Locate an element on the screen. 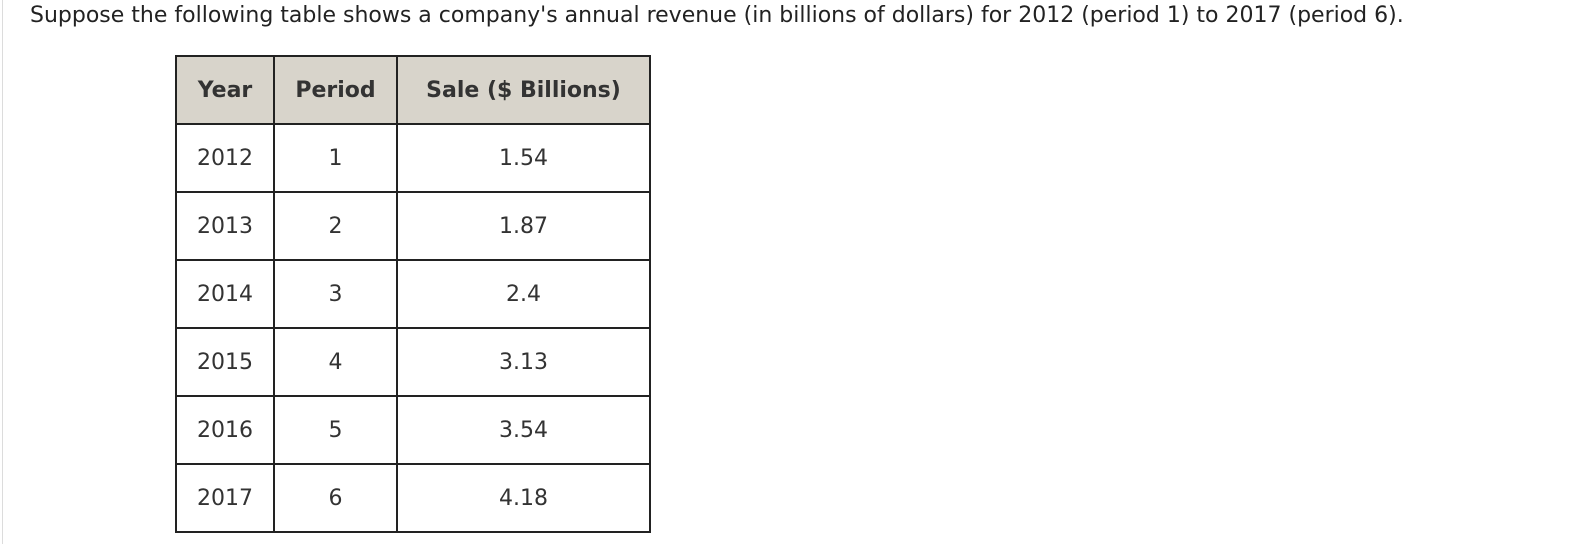 This screenshot has width=1586, height=544. header-sale: Sale ($ Billions) is located at coordinates (523, 90).